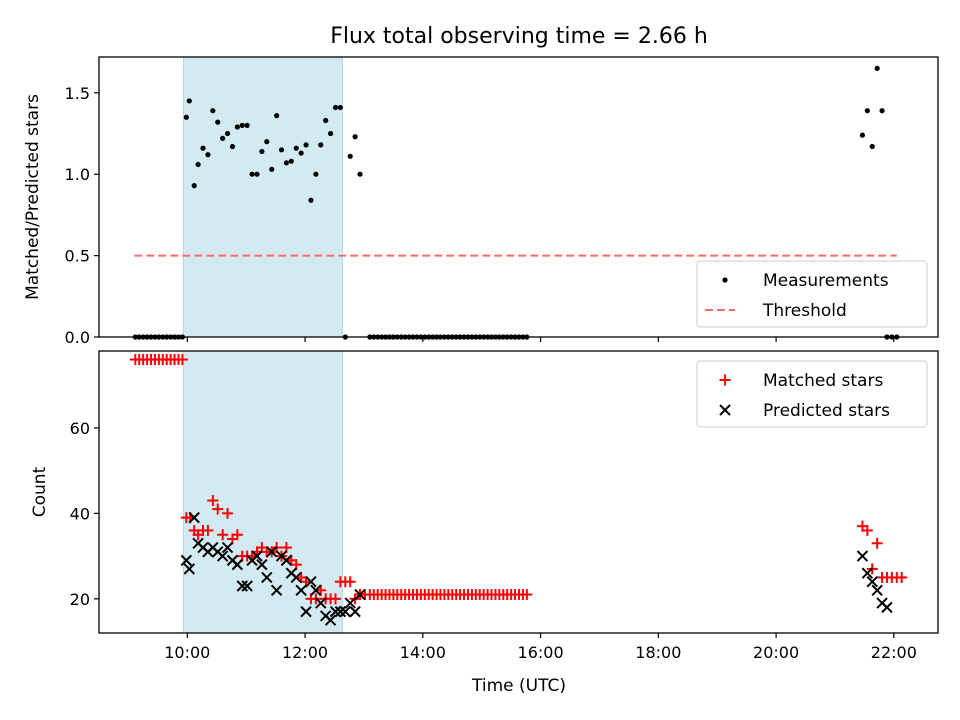 This screenshot has width=960, height=720. I want to click on x-tick-label: 12:00, so click(305, 652).